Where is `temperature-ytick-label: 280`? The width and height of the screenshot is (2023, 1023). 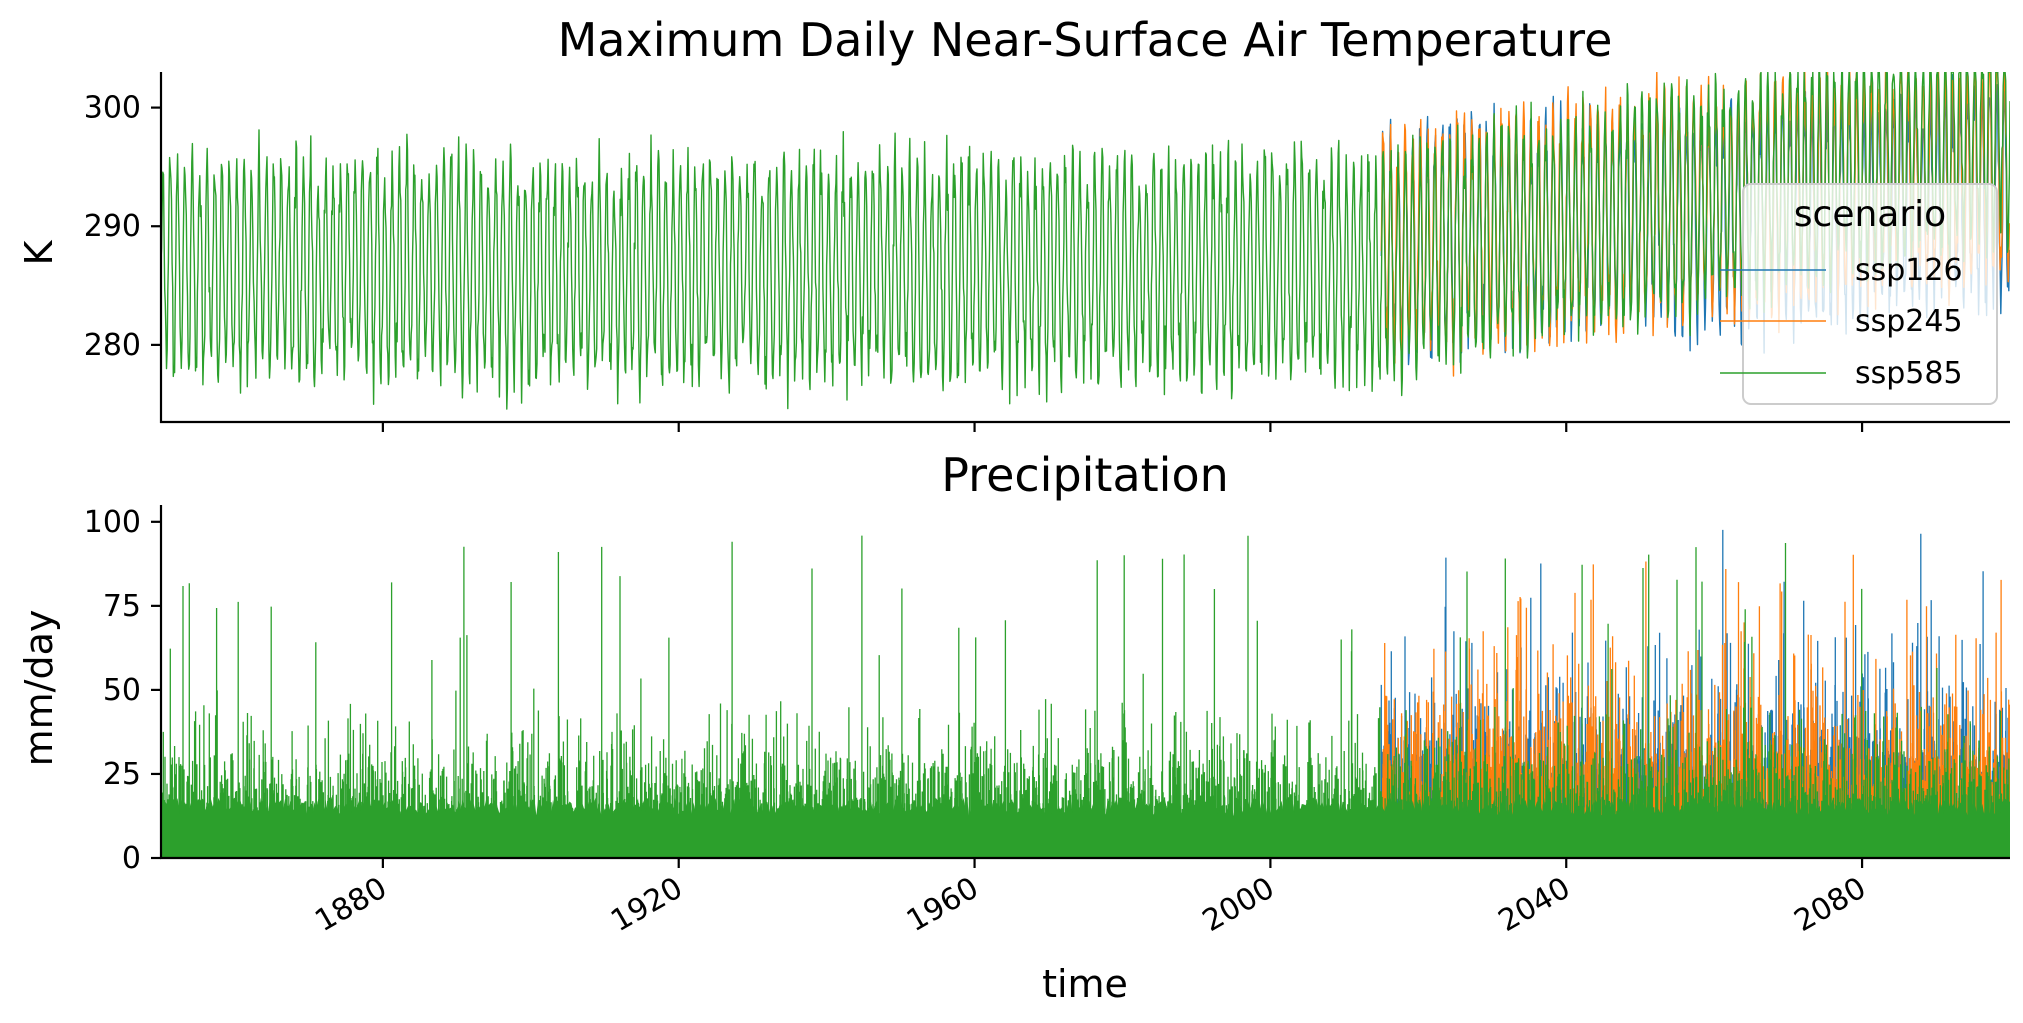 temperature-ytick-label: 280 is located at coordinates (112, 345).